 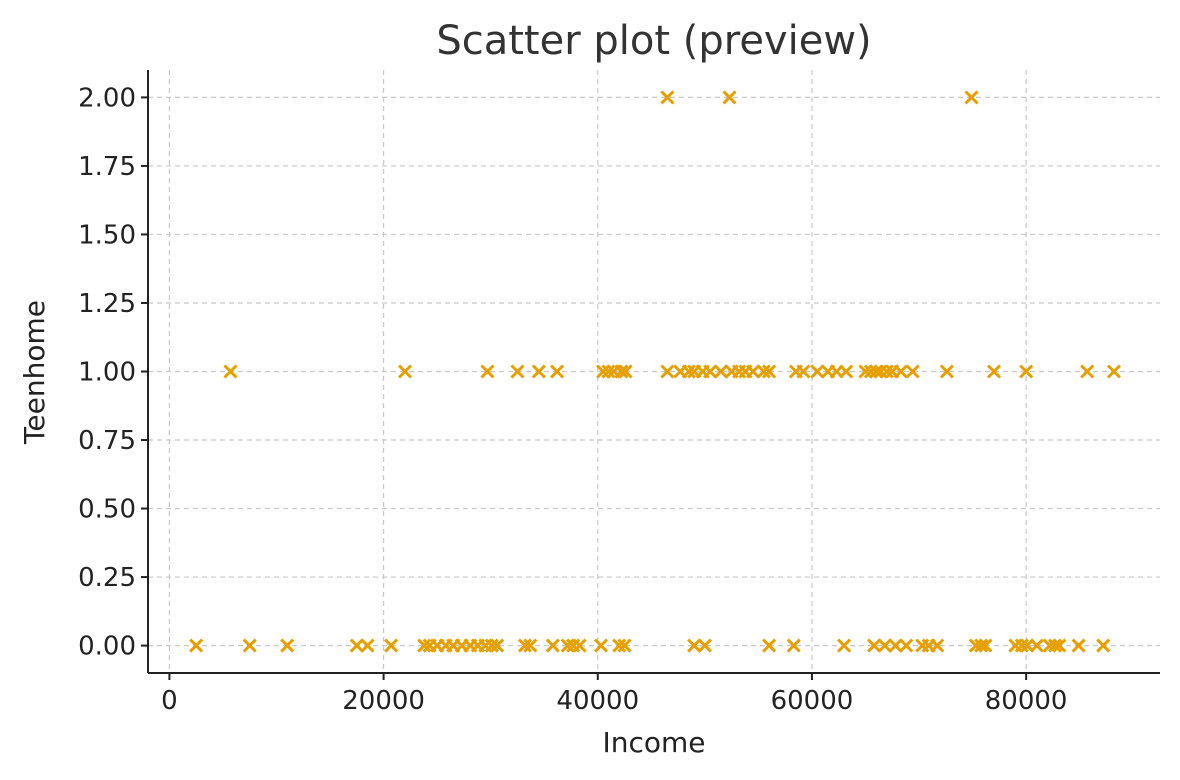 What do you see at coordinates (653, 742) in the screenshot?
I see `x-axis-label: Income` at bounding box center [653, 742].